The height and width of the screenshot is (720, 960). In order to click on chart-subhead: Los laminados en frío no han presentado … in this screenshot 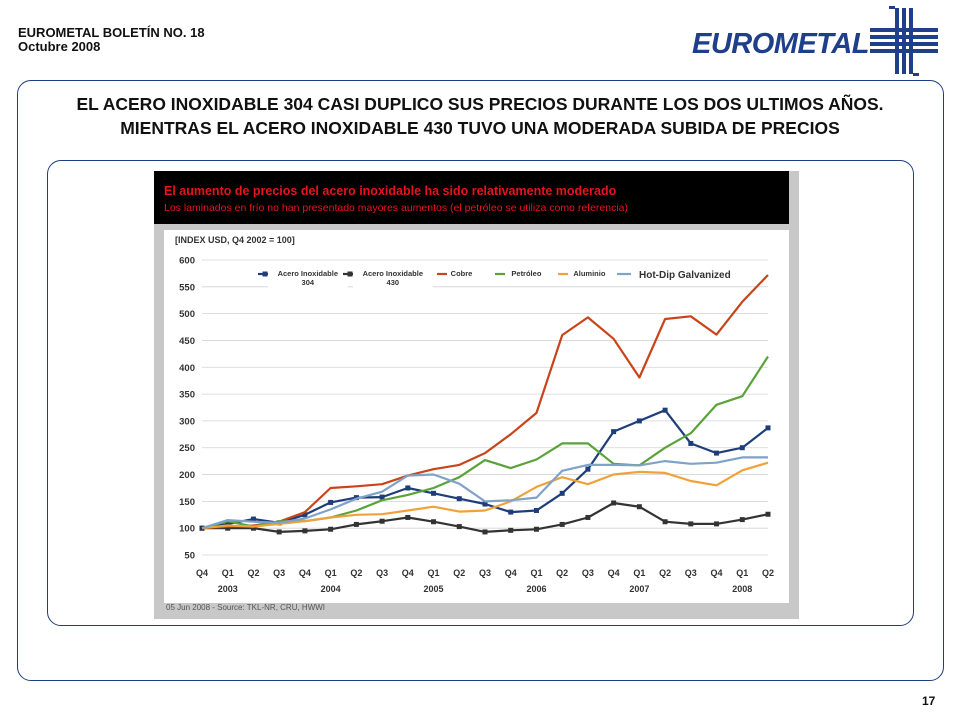, I will do `click(396, 208)`.